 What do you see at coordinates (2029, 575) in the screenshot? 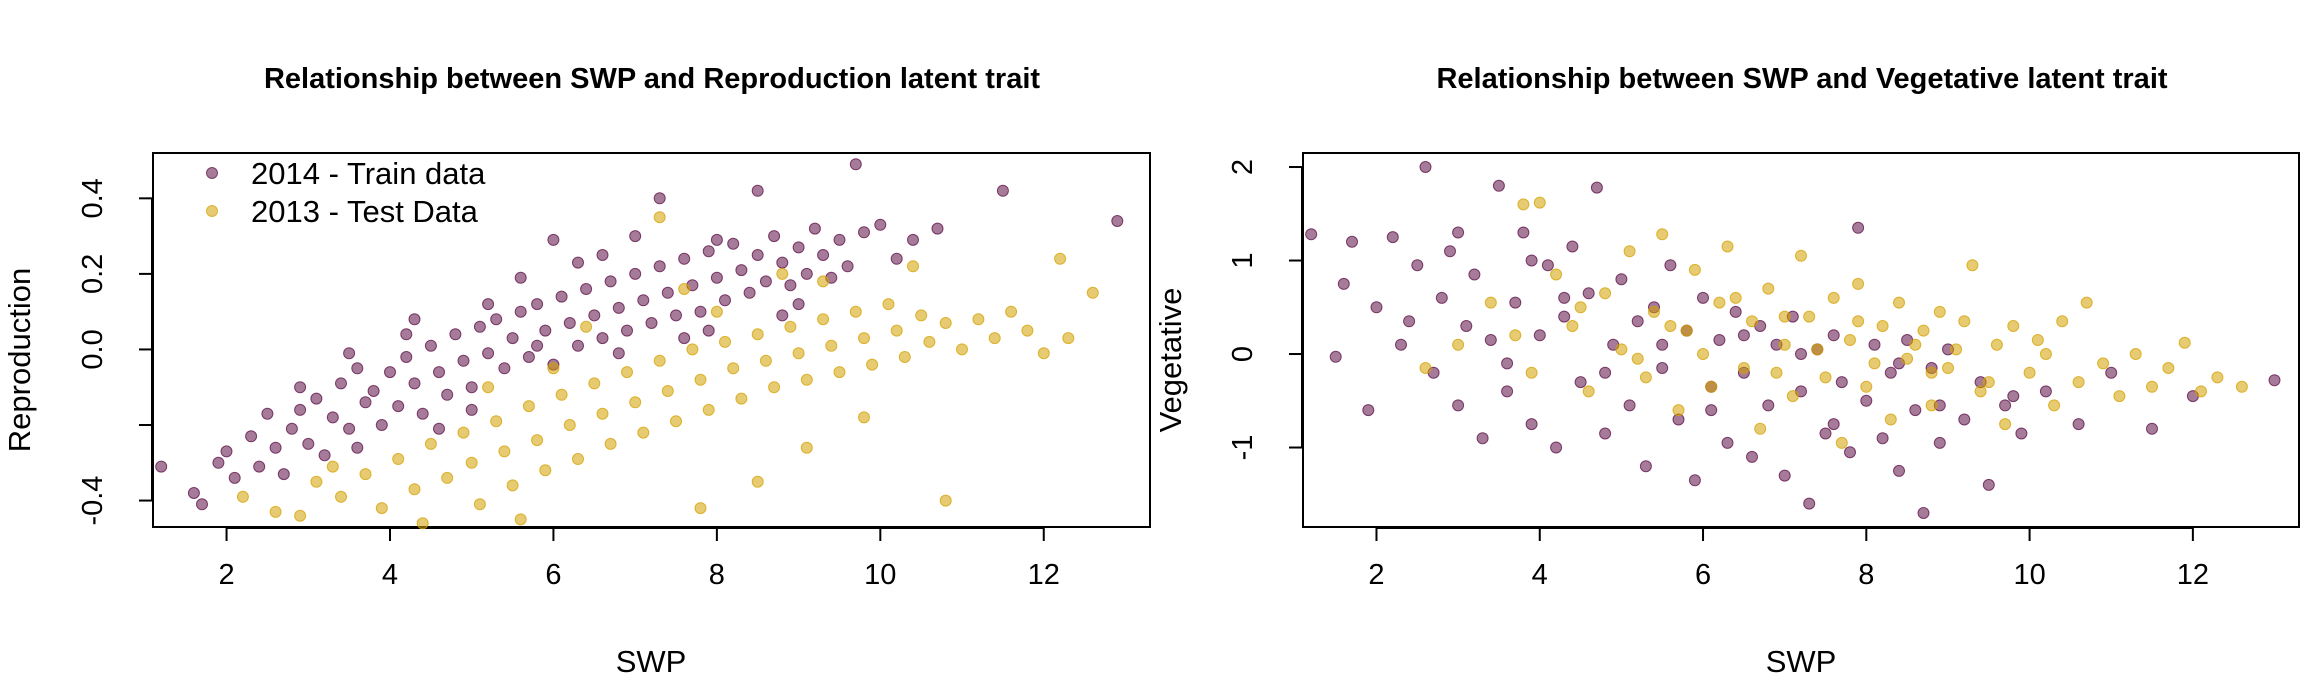
I see `x-tick-label: 10` at bounding box center [2029, 575].